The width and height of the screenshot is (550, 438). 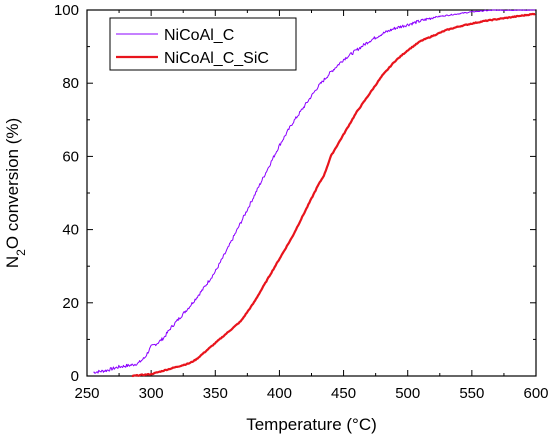 What do you see at coordinates (70, 156) in the screenshot?
I see `y-tick-label: 60` at bounding box center [70, 156].